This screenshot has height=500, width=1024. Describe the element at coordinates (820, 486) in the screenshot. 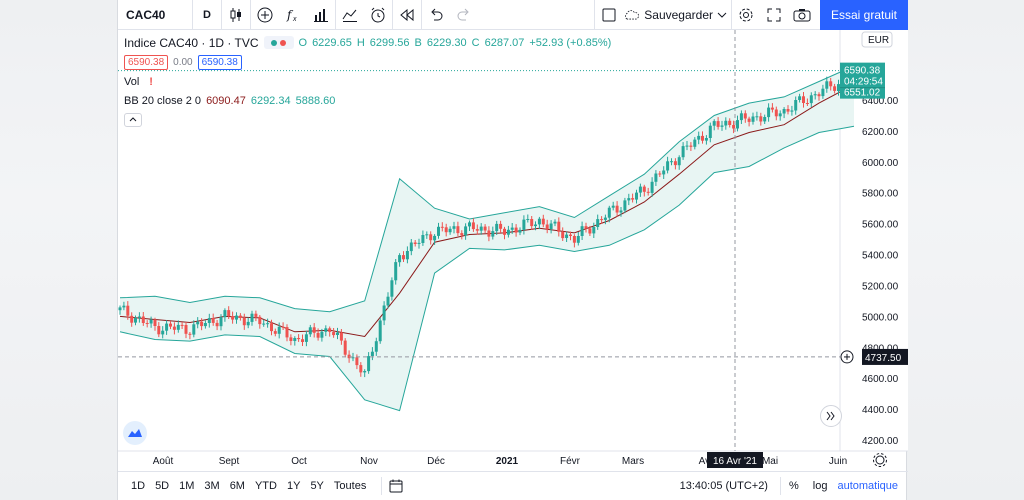

I see `log-toggle: log` at that location.